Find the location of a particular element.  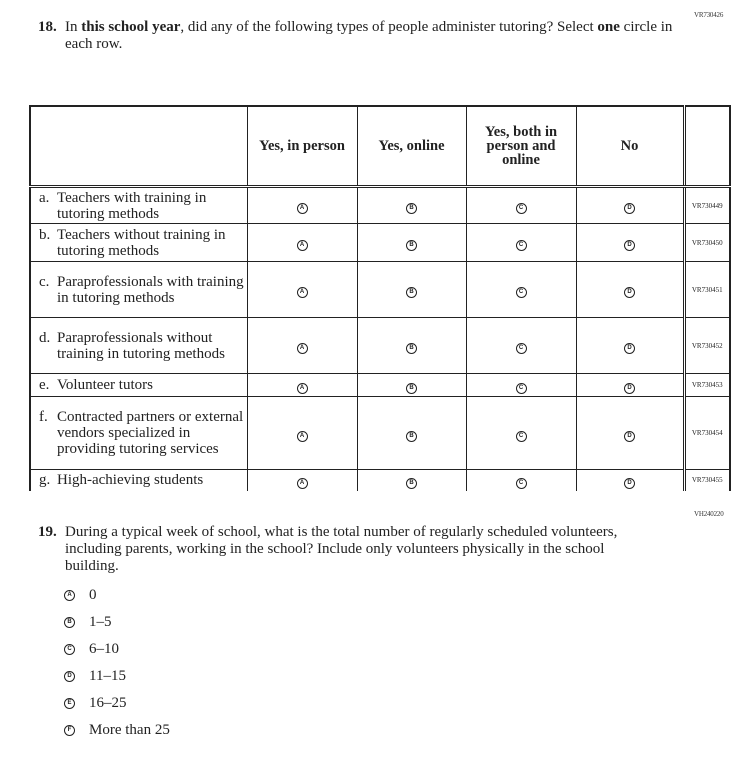

row-code: VR730449 is located at coordinates (706, 205).